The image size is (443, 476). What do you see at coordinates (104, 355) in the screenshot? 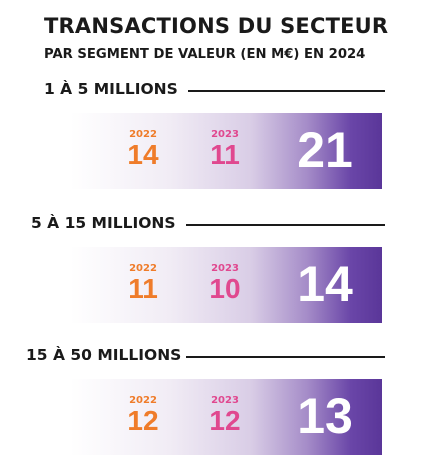
I see `segment-label: 15 À 50 MILLIONS` at bounding box center [104, 355].